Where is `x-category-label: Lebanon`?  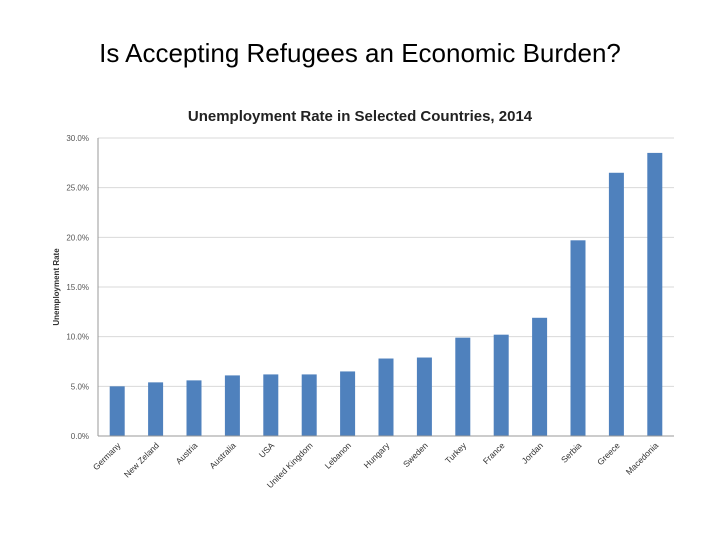 x-category-label: Lebanon is located at coordinates (338, 455).